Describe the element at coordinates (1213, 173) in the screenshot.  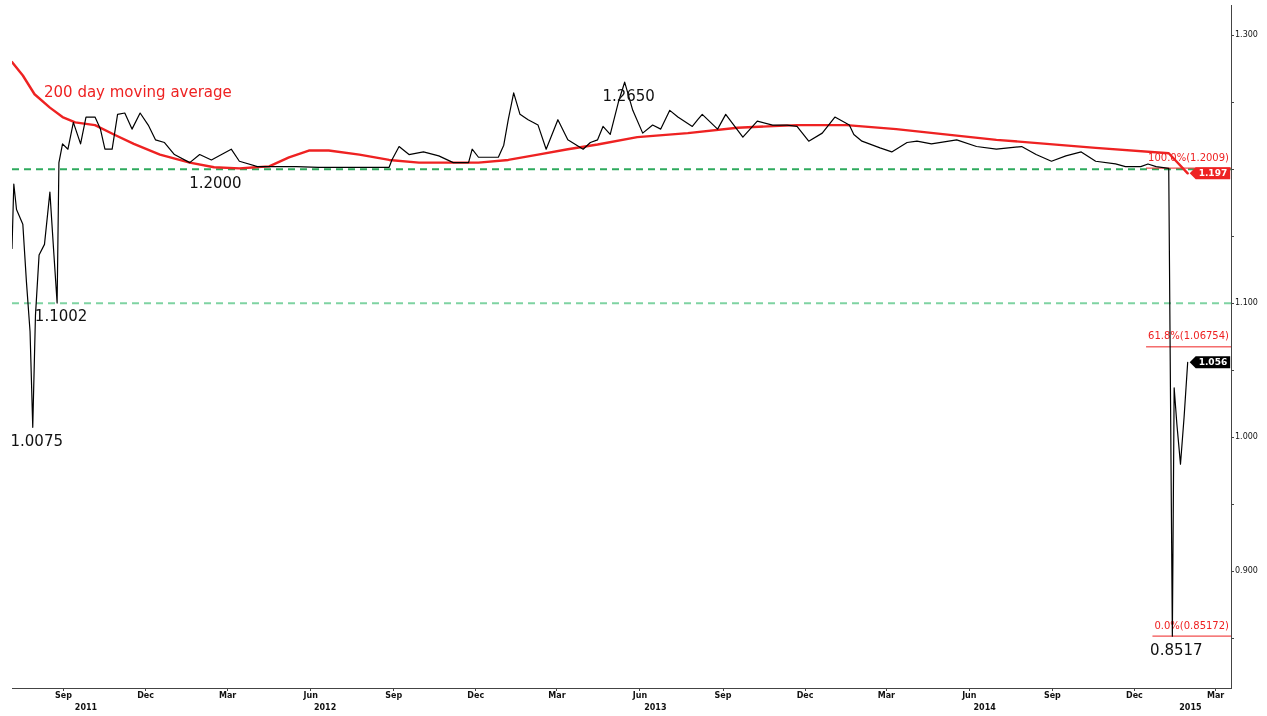
I see `data-label: 1.197` at that location.